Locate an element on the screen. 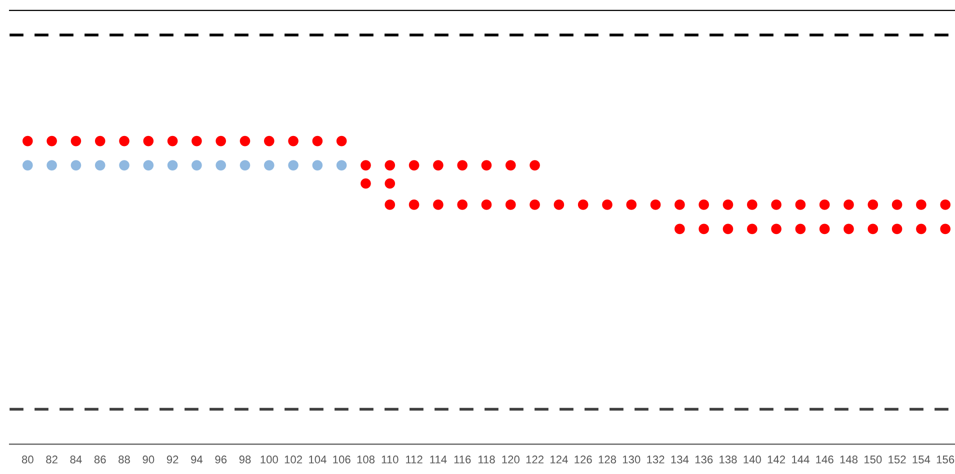 The image size is (955, 474). x-tick-label: 110 is located at coordinates (390, 460).